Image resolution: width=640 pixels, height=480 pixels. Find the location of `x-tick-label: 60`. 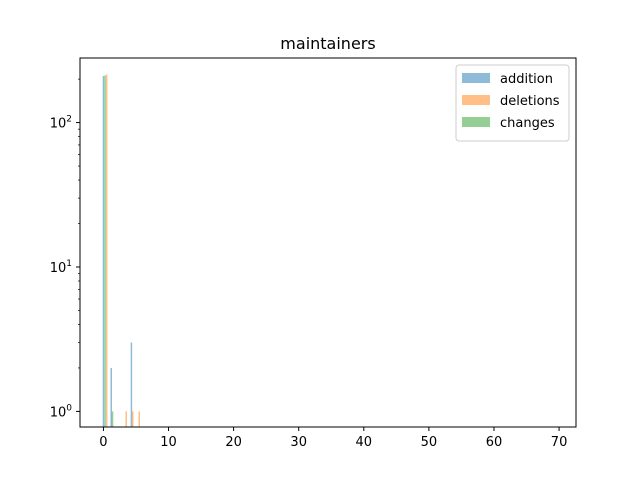

x-tick-label: 60 is located at coordinates (494, 442).